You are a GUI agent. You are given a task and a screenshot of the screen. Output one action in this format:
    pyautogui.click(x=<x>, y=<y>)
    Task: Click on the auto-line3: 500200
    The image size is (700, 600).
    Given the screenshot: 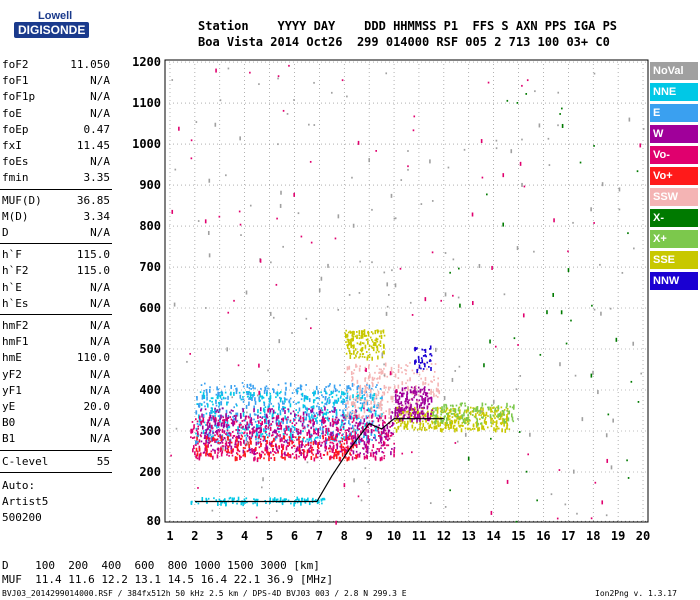 What is the action you would take?
    pyautogui.click(x=22, y=518)
    